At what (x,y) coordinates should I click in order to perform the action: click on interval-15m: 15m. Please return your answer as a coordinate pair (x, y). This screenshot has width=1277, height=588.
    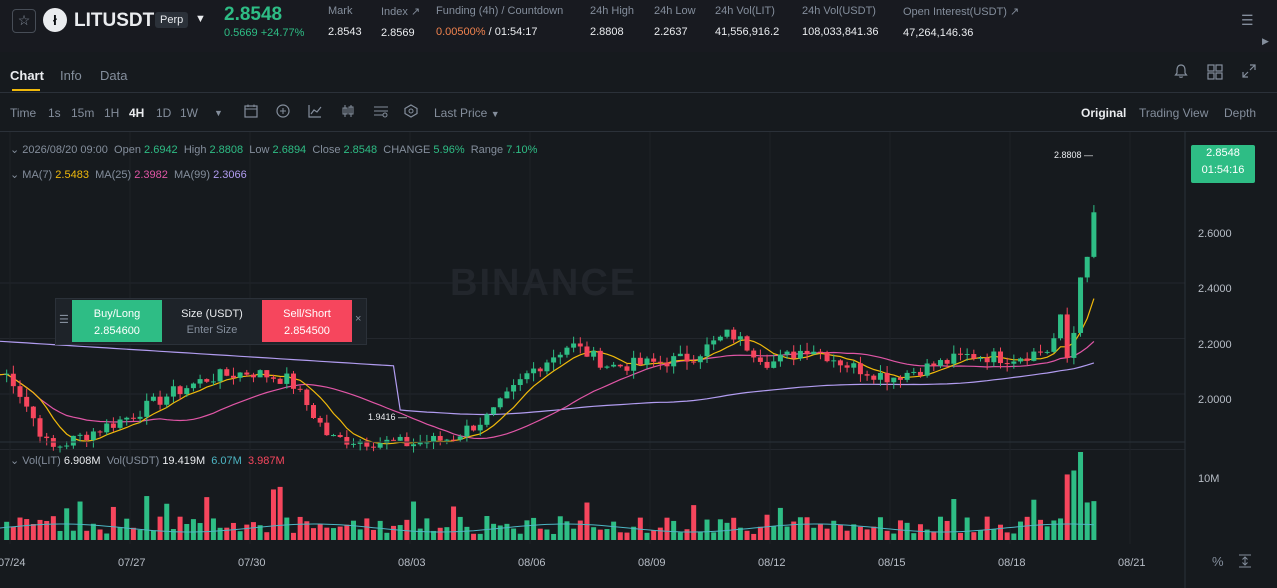
    Looking at the image, I should click on (83, 113).